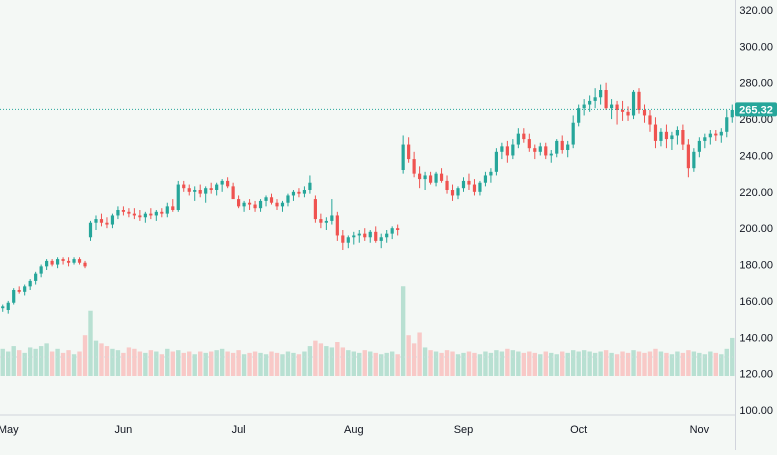 The image size is (777, 455). What do you see at coordinates (464, 430) in the screenshot?
I see `x-tick-label: Sep` at bounding box center [464, 430].